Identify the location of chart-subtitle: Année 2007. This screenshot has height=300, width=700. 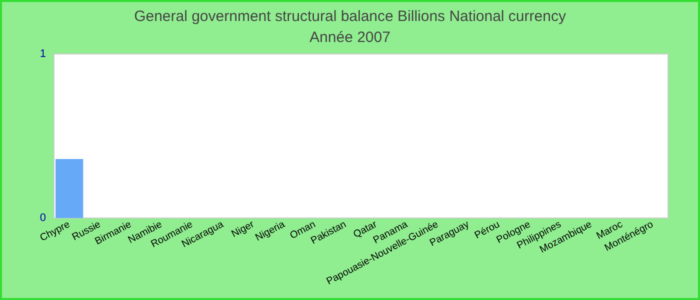
(350, 37).